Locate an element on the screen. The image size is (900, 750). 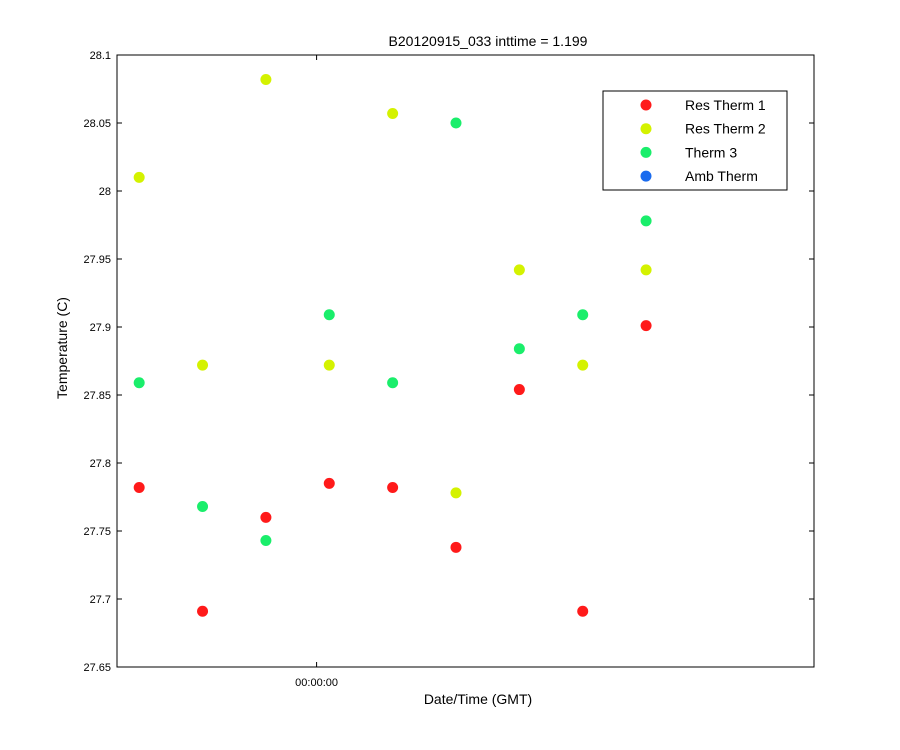
legend-label: Amb Therm is located at coordinates (721, 176).